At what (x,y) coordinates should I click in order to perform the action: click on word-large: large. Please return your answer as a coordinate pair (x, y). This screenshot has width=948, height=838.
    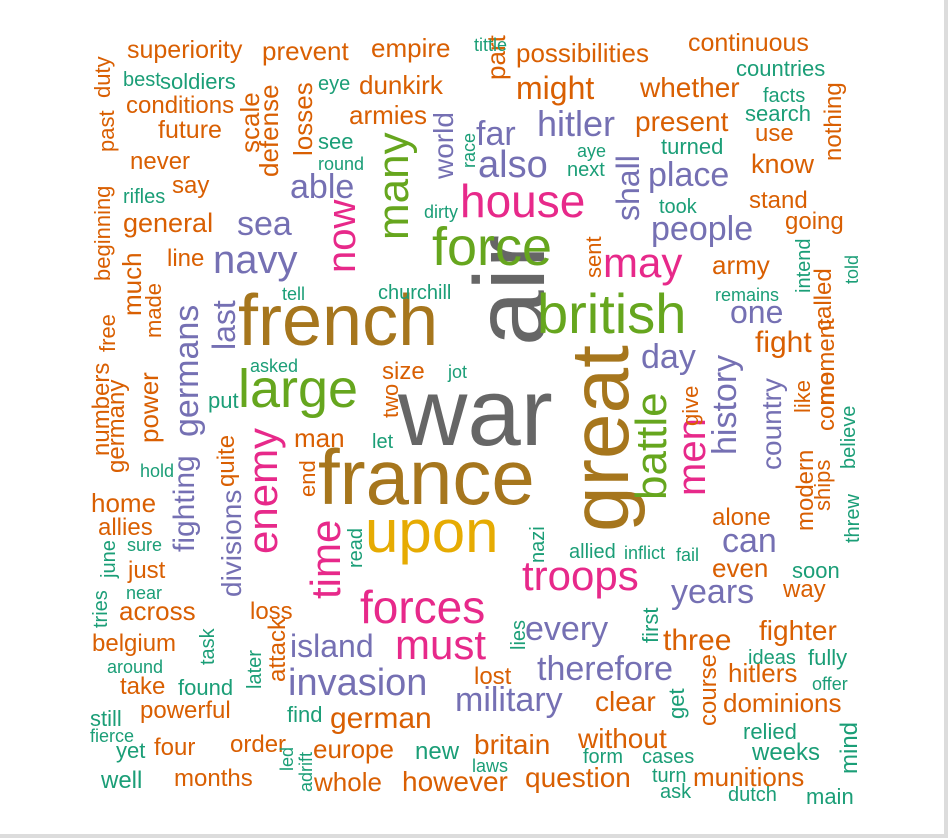
    Looking at the image, I should click on (298, 389).